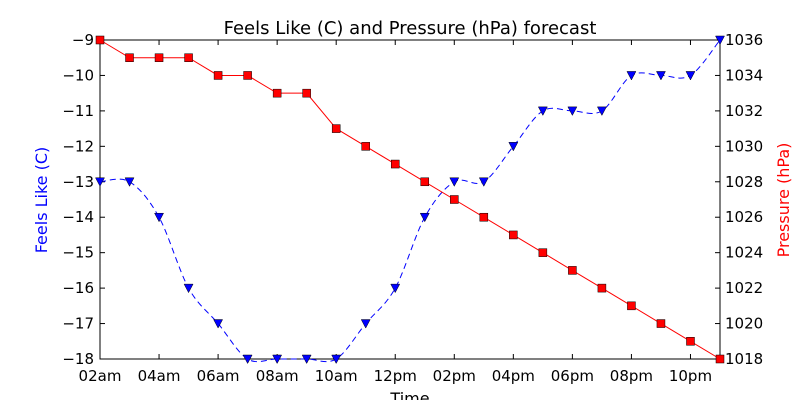  Describe the element at coordinates (744, 217) in the screenshot. I see `y-right-tick-label: 1026` at that location.